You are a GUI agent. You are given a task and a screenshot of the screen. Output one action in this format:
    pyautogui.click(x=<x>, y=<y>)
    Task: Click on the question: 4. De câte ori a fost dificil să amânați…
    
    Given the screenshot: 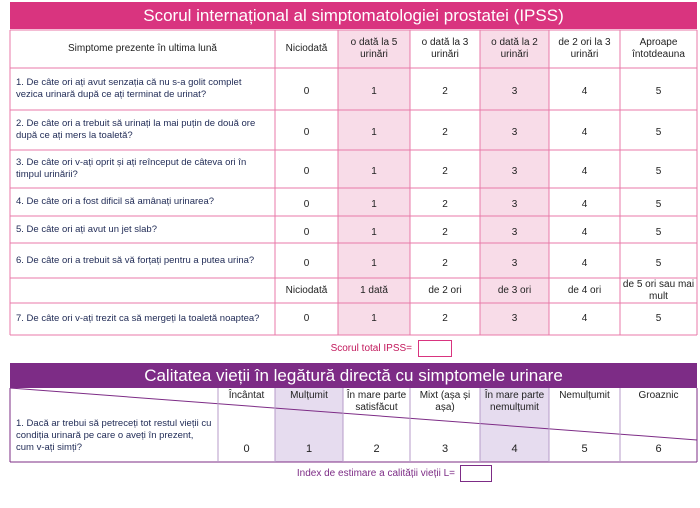 What is the action you would take?
    pyautogui.click(x=115, y=201)
    